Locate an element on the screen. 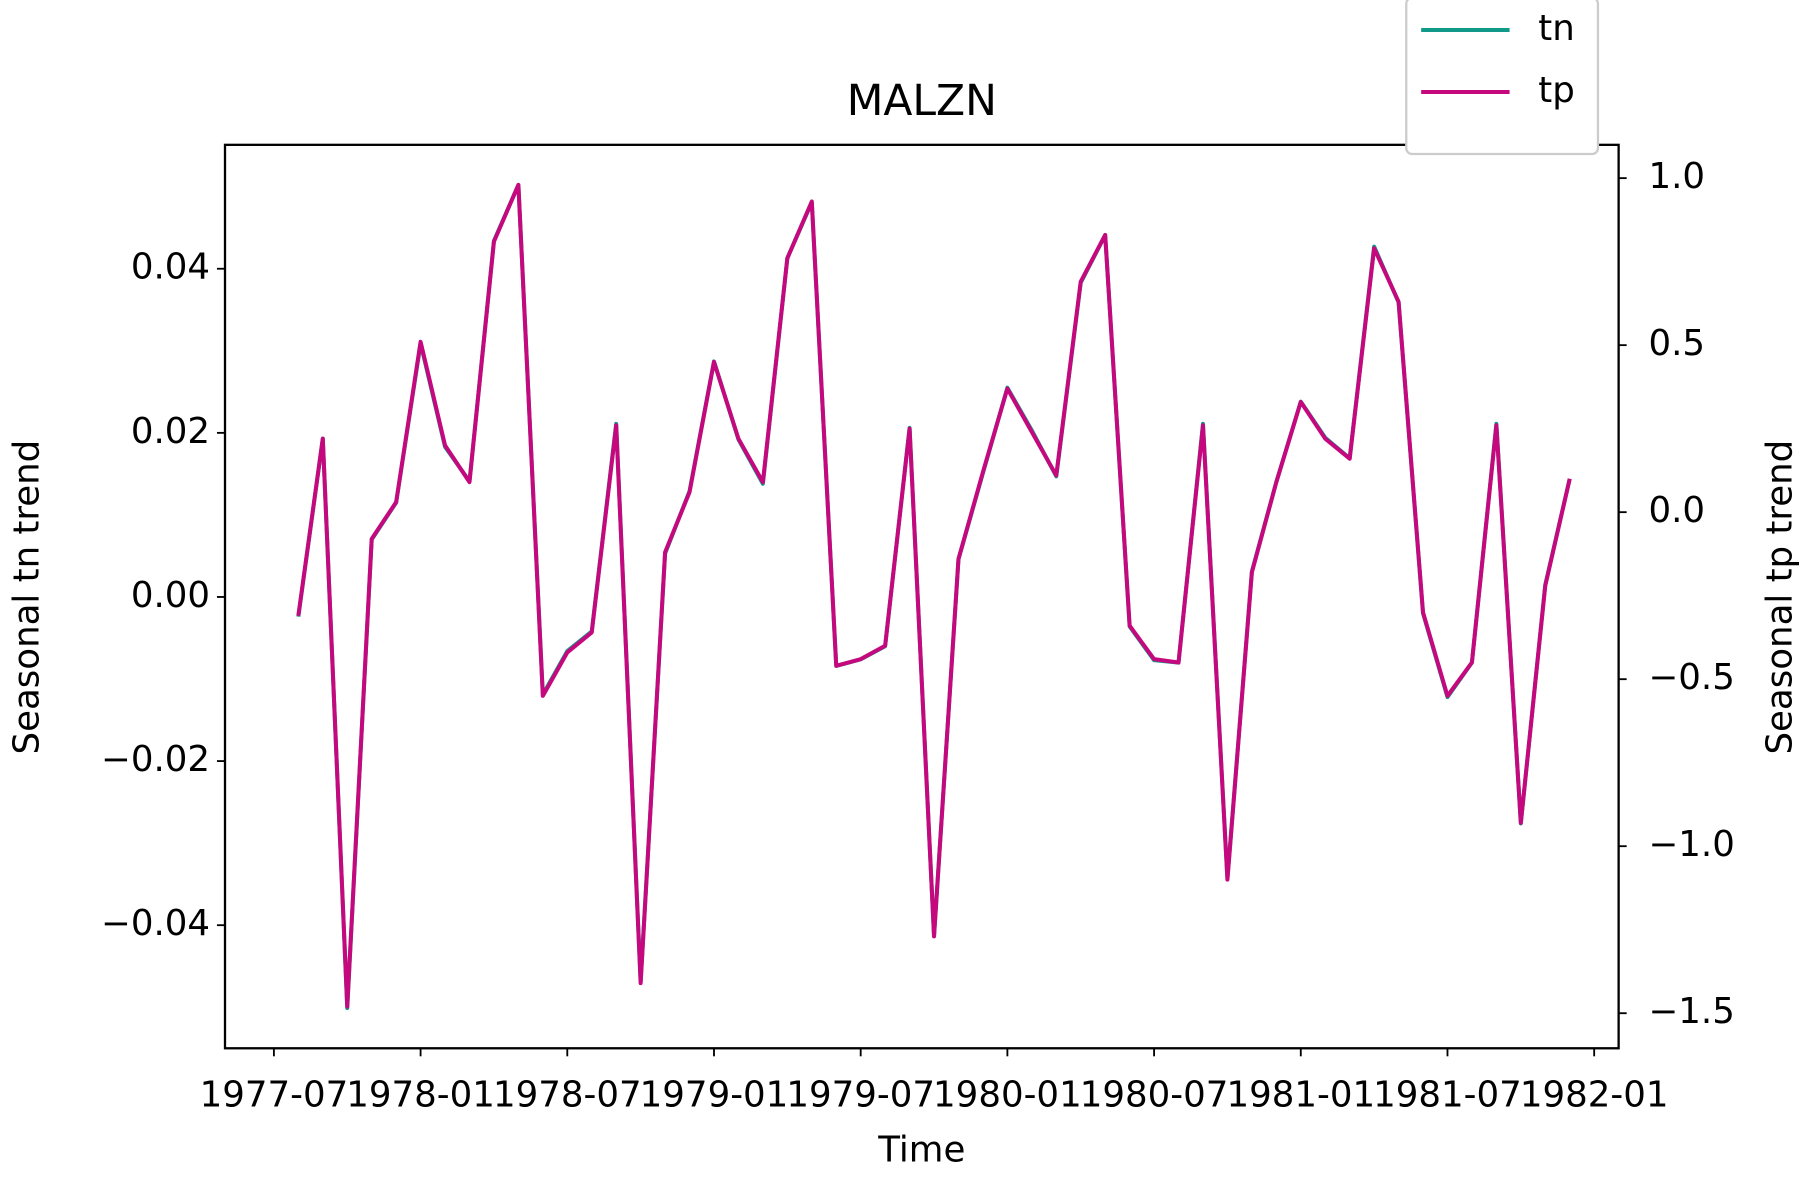 Image resolution: width=1800 pixels, height=1200 pixels. y-tick-label: 0.04 is located at coordinates (170, 267).